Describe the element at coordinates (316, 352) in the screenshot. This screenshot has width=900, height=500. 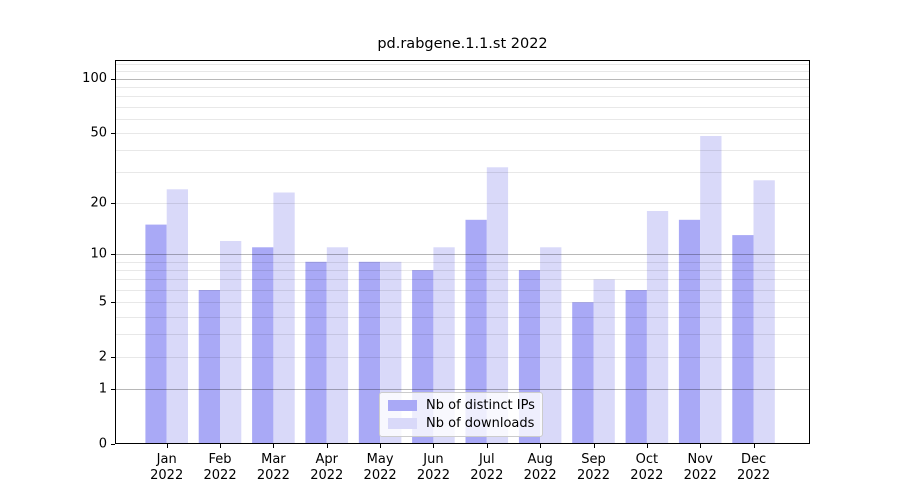
I see `bar-apr-distinct-ips` at that location.